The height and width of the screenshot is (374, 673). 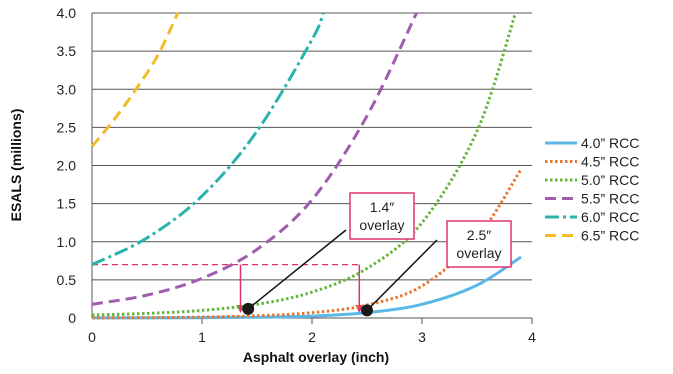 I want to click on x-tick-label: 1, so click(x=202, y=337).